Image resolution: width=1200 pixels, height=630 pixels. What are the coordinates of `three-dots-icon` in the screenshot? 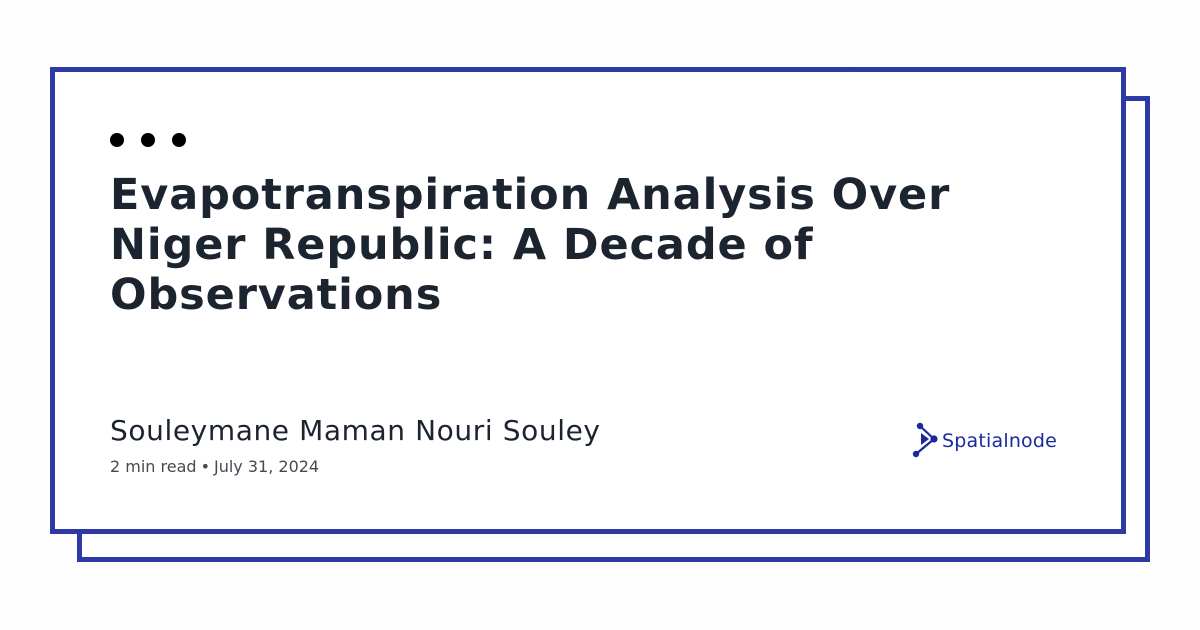 It's located at (148, 140).